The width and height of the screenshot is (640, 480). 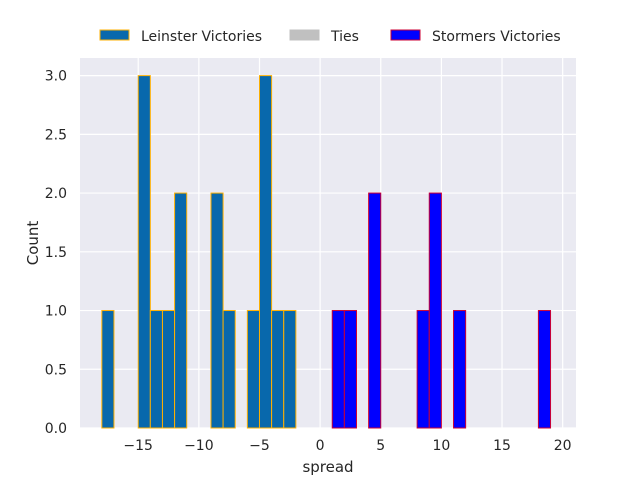 What do you see at coordinates (380, 446) in the screenshot?
I see `x-tick-label: 5` at bounding box center [380, 446].